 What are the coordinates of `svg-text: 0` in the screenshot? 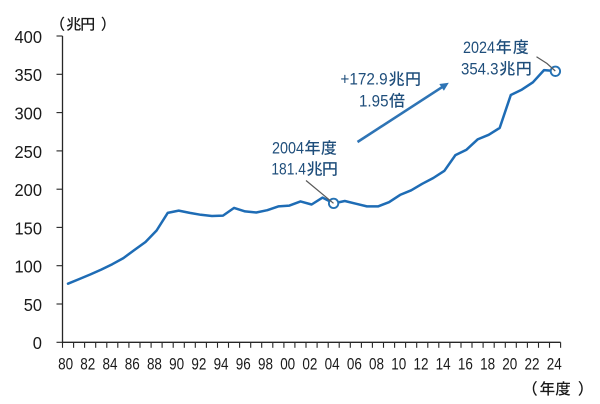 It's located at (37, 343).